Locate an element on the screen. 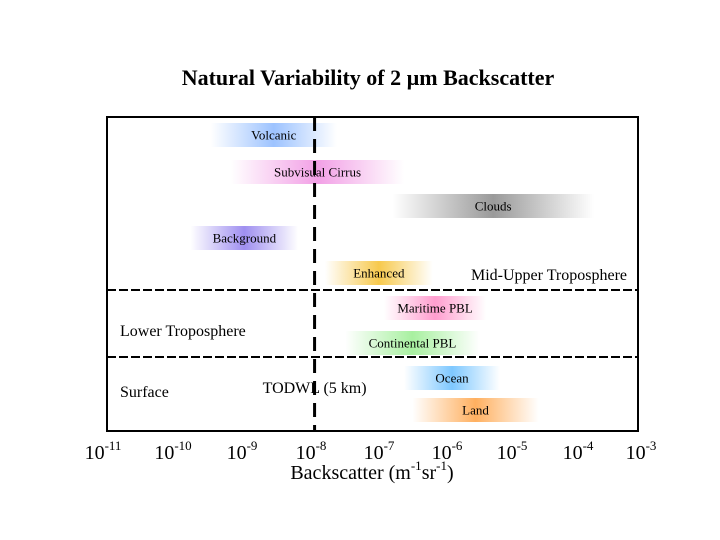  bar-subvisual-cirrus is located at coordinates (317, 172).